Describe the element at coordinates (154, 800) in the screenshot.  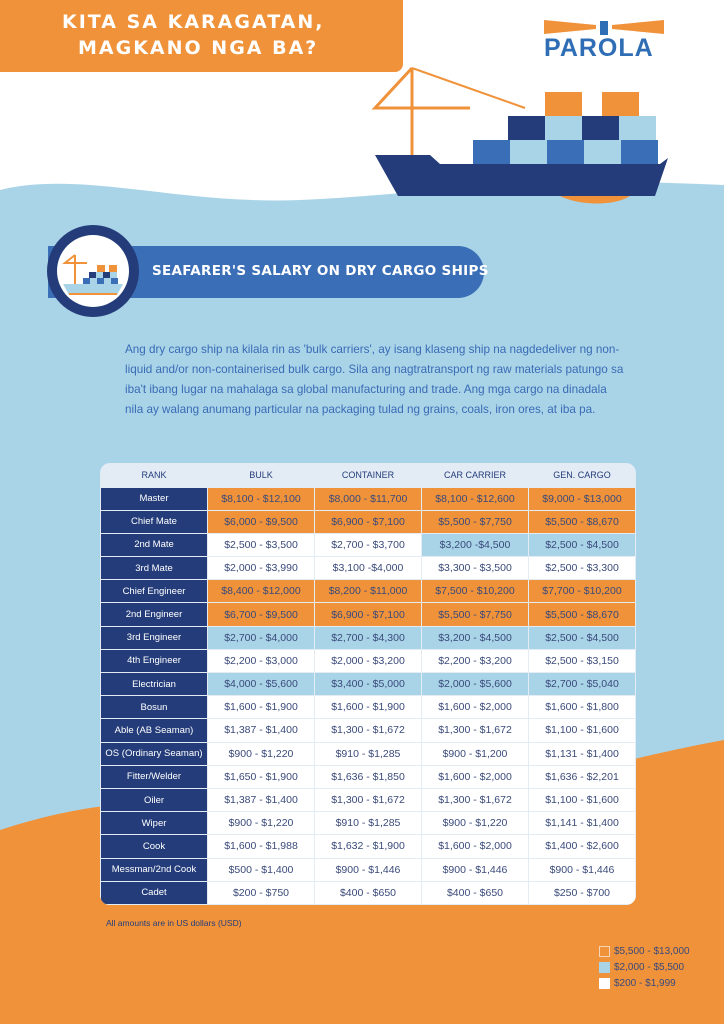
I see `rank-cell: Oiler` at that location.